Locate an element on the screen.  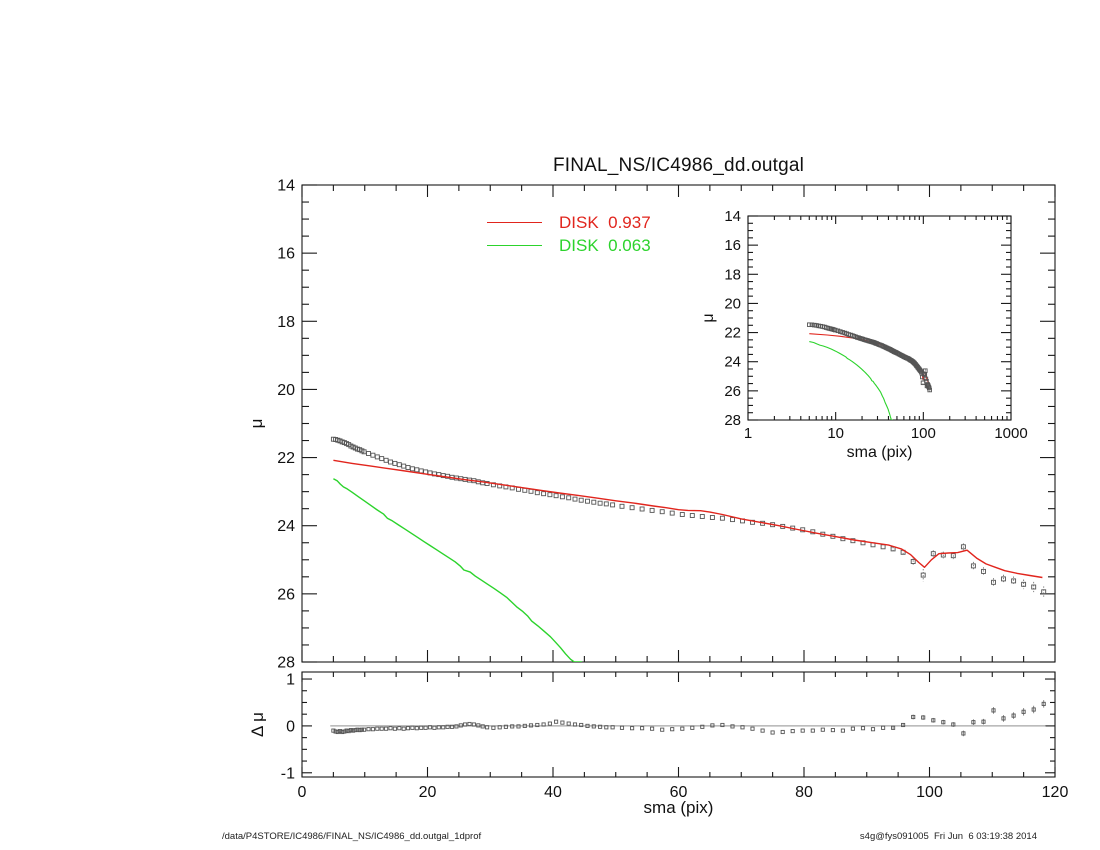
profile-data-points-inset is located at coordinates (869, 357).